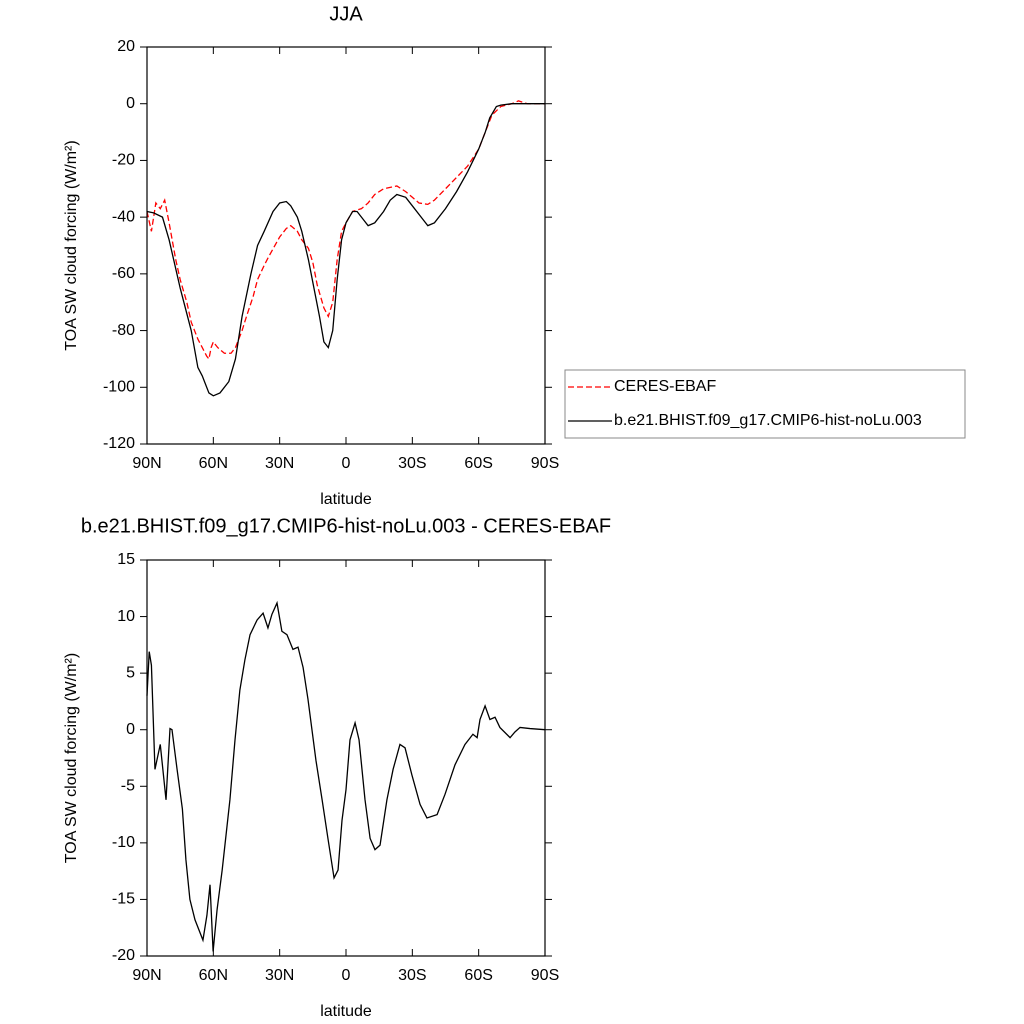 The image size is (1024, 1024). I want to click on y-tick-label: 10, so click(126, 616).